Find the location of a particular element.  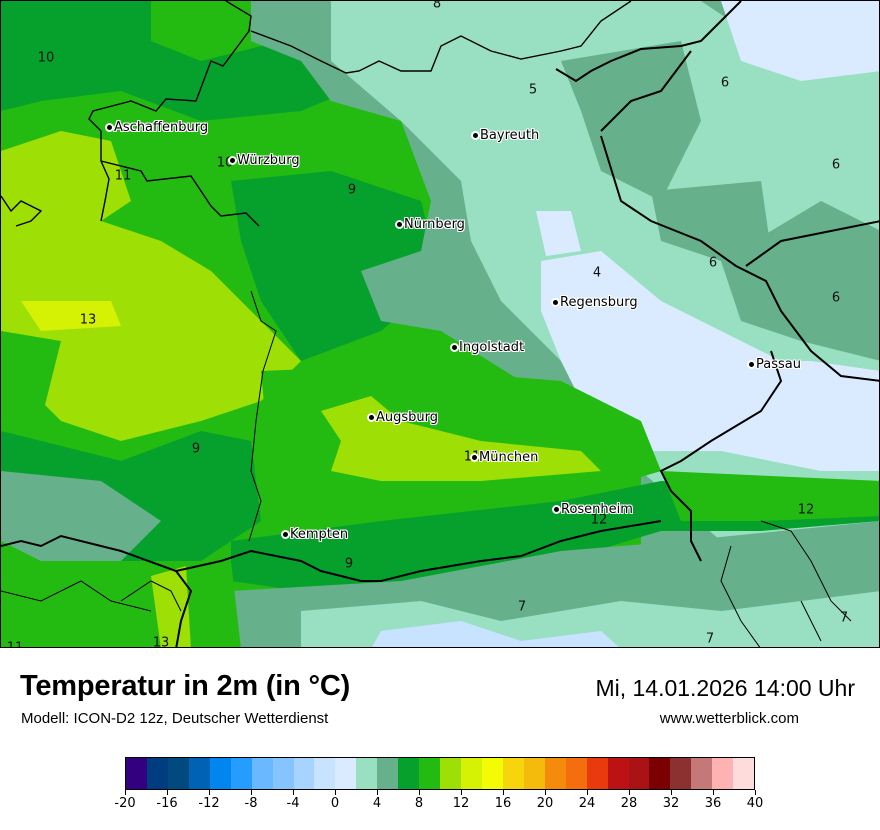

city-marker-münchen: München is located at coordinates (505, 457).